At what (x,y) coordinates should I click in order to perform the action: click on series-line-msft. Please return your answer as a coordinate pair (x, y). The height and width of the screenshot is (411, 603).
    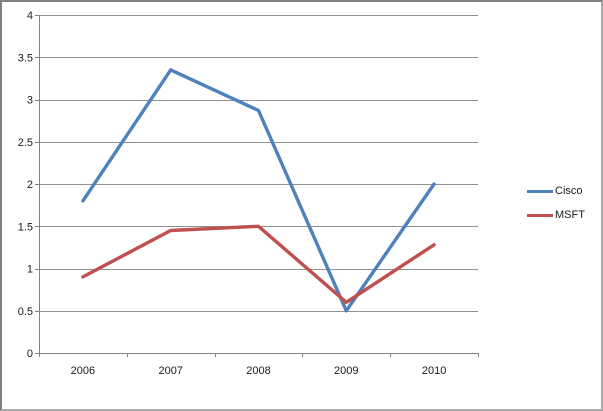
    Looking at the image, I should click on (258, 264).